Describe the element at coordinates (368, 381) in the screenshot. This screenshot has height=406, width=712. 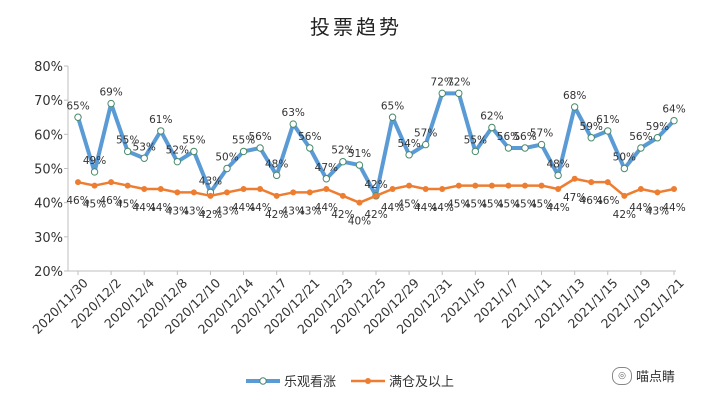
I see `legend-marker` at that location.